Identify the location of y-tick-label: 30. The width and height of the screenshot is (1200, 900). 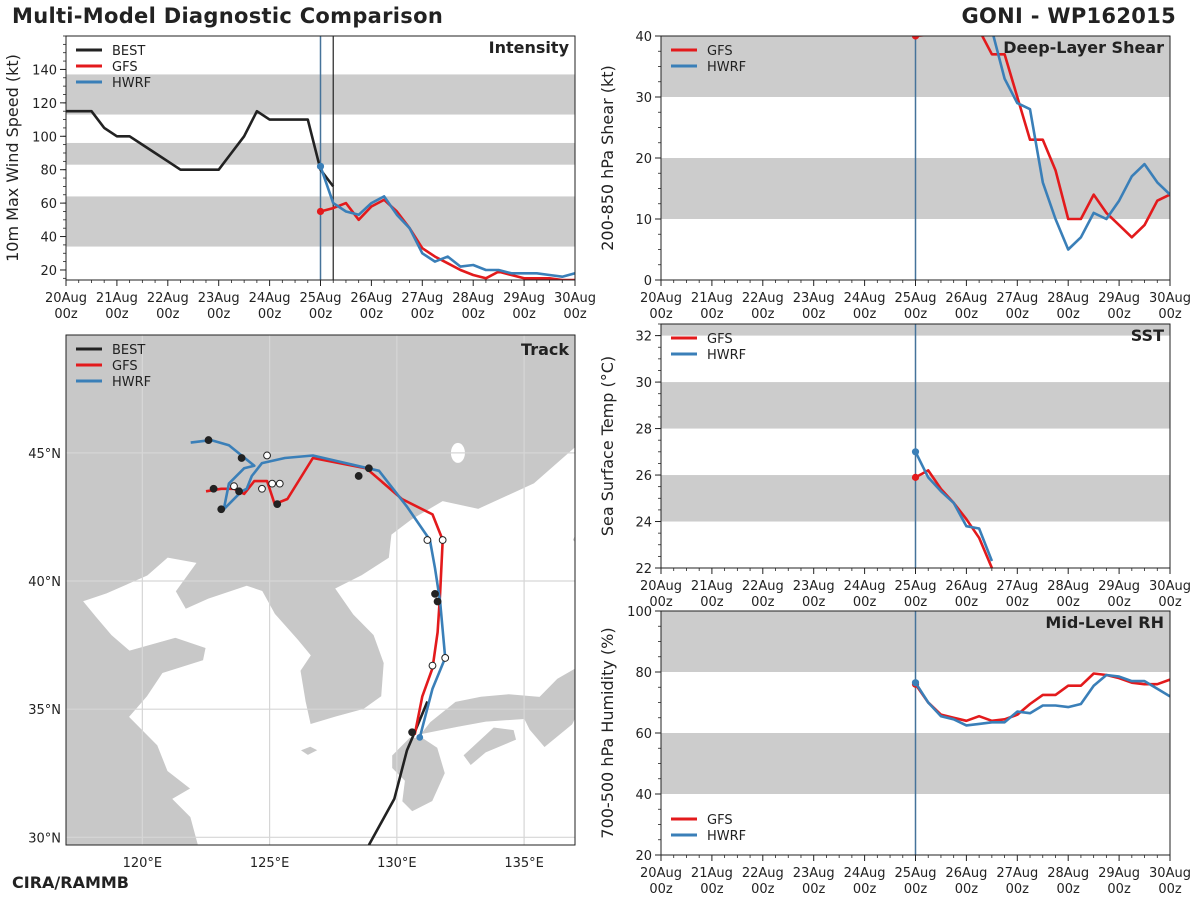
(643, 98).